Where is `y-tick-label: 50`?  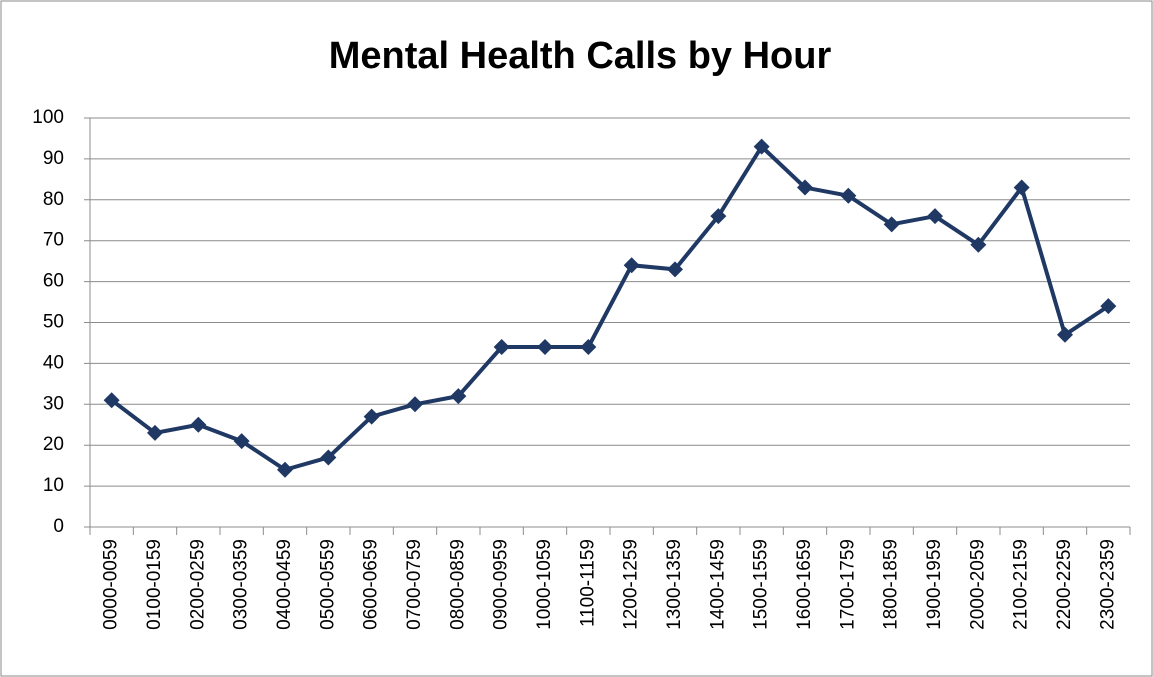
y-tick-label: 50 is located at coordinates (53, 322).